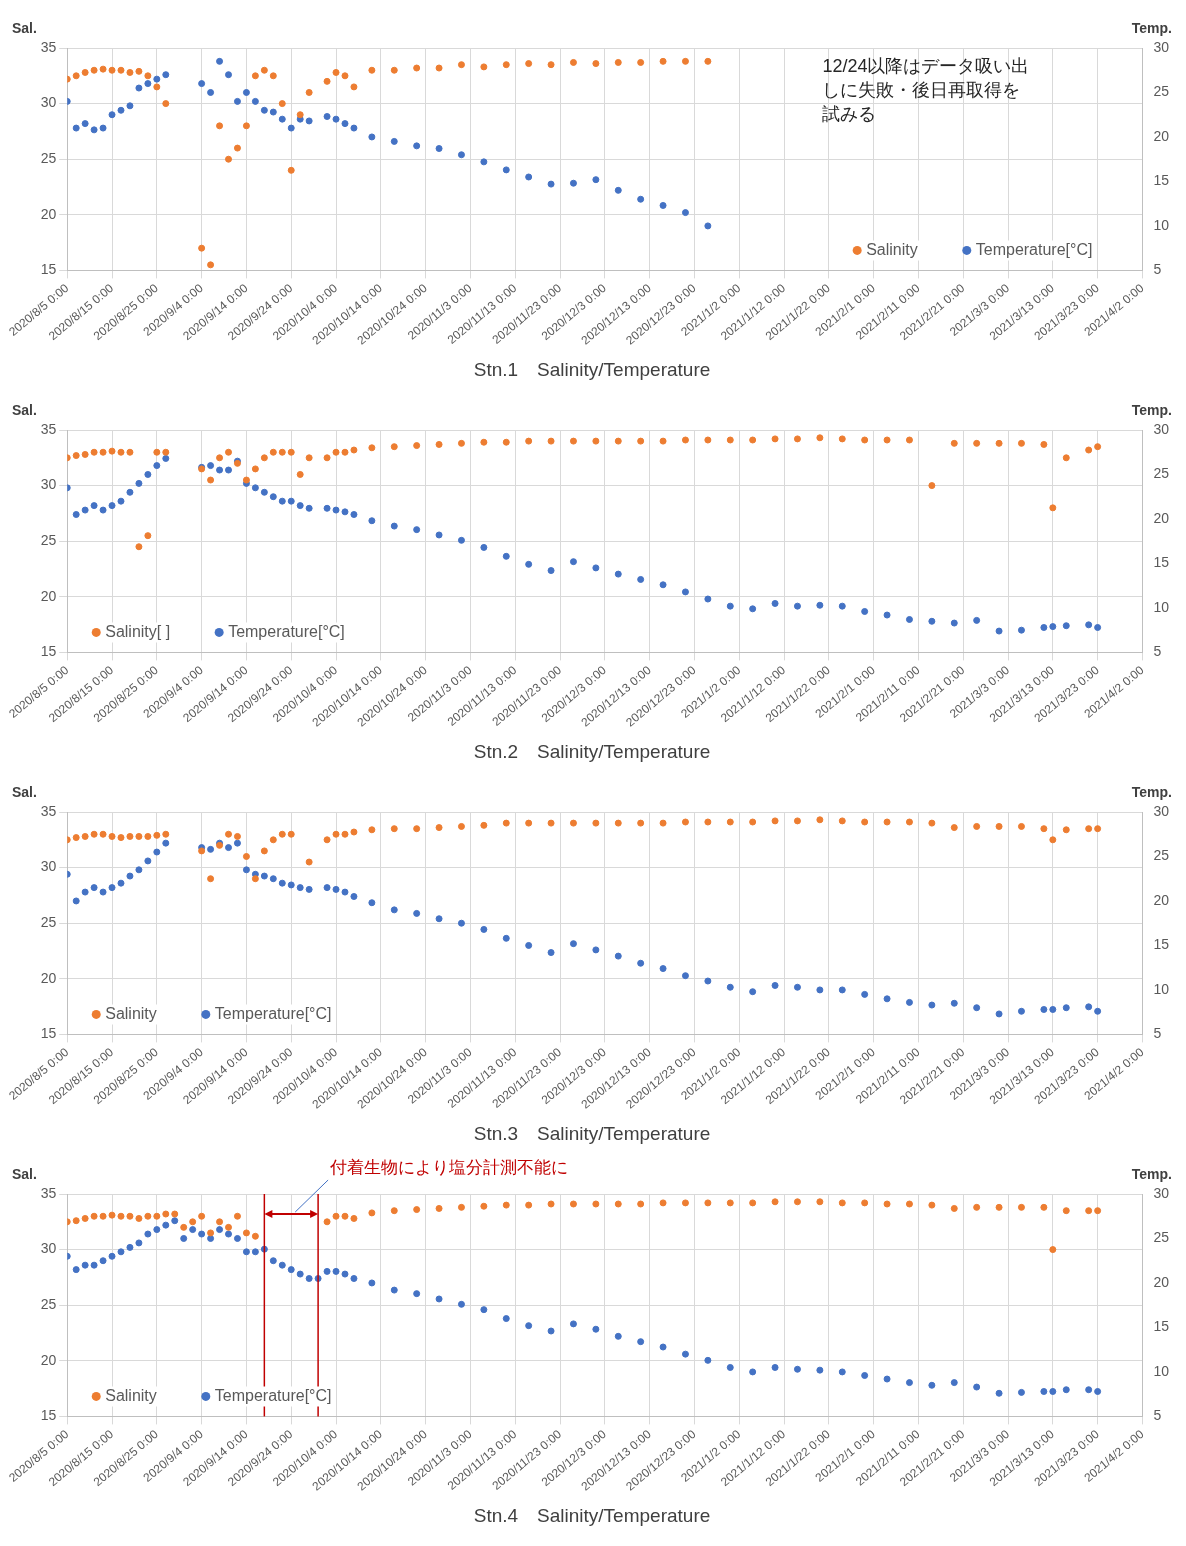 The width and height of the screenshot is (1186, 1546). What do you see at coordinates (48, 213) in the screenshot?
I see `y-tick-label: 20` at bounding box center [48, 213].